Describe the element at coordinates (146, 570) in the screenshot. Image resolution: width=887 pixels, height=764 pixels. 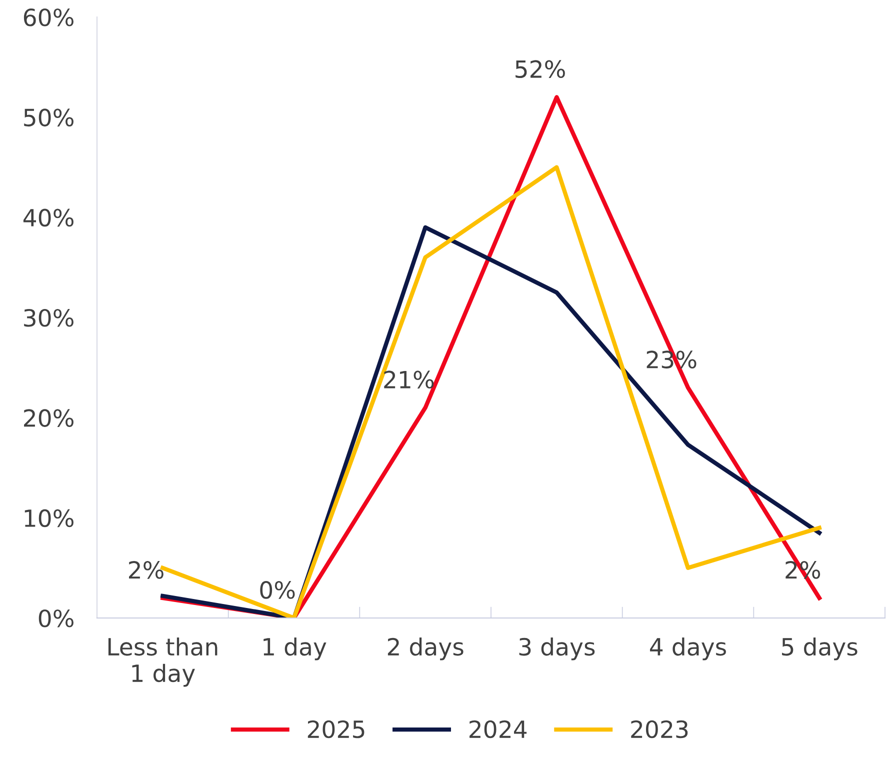
I see `data-label: 2%` at that location.